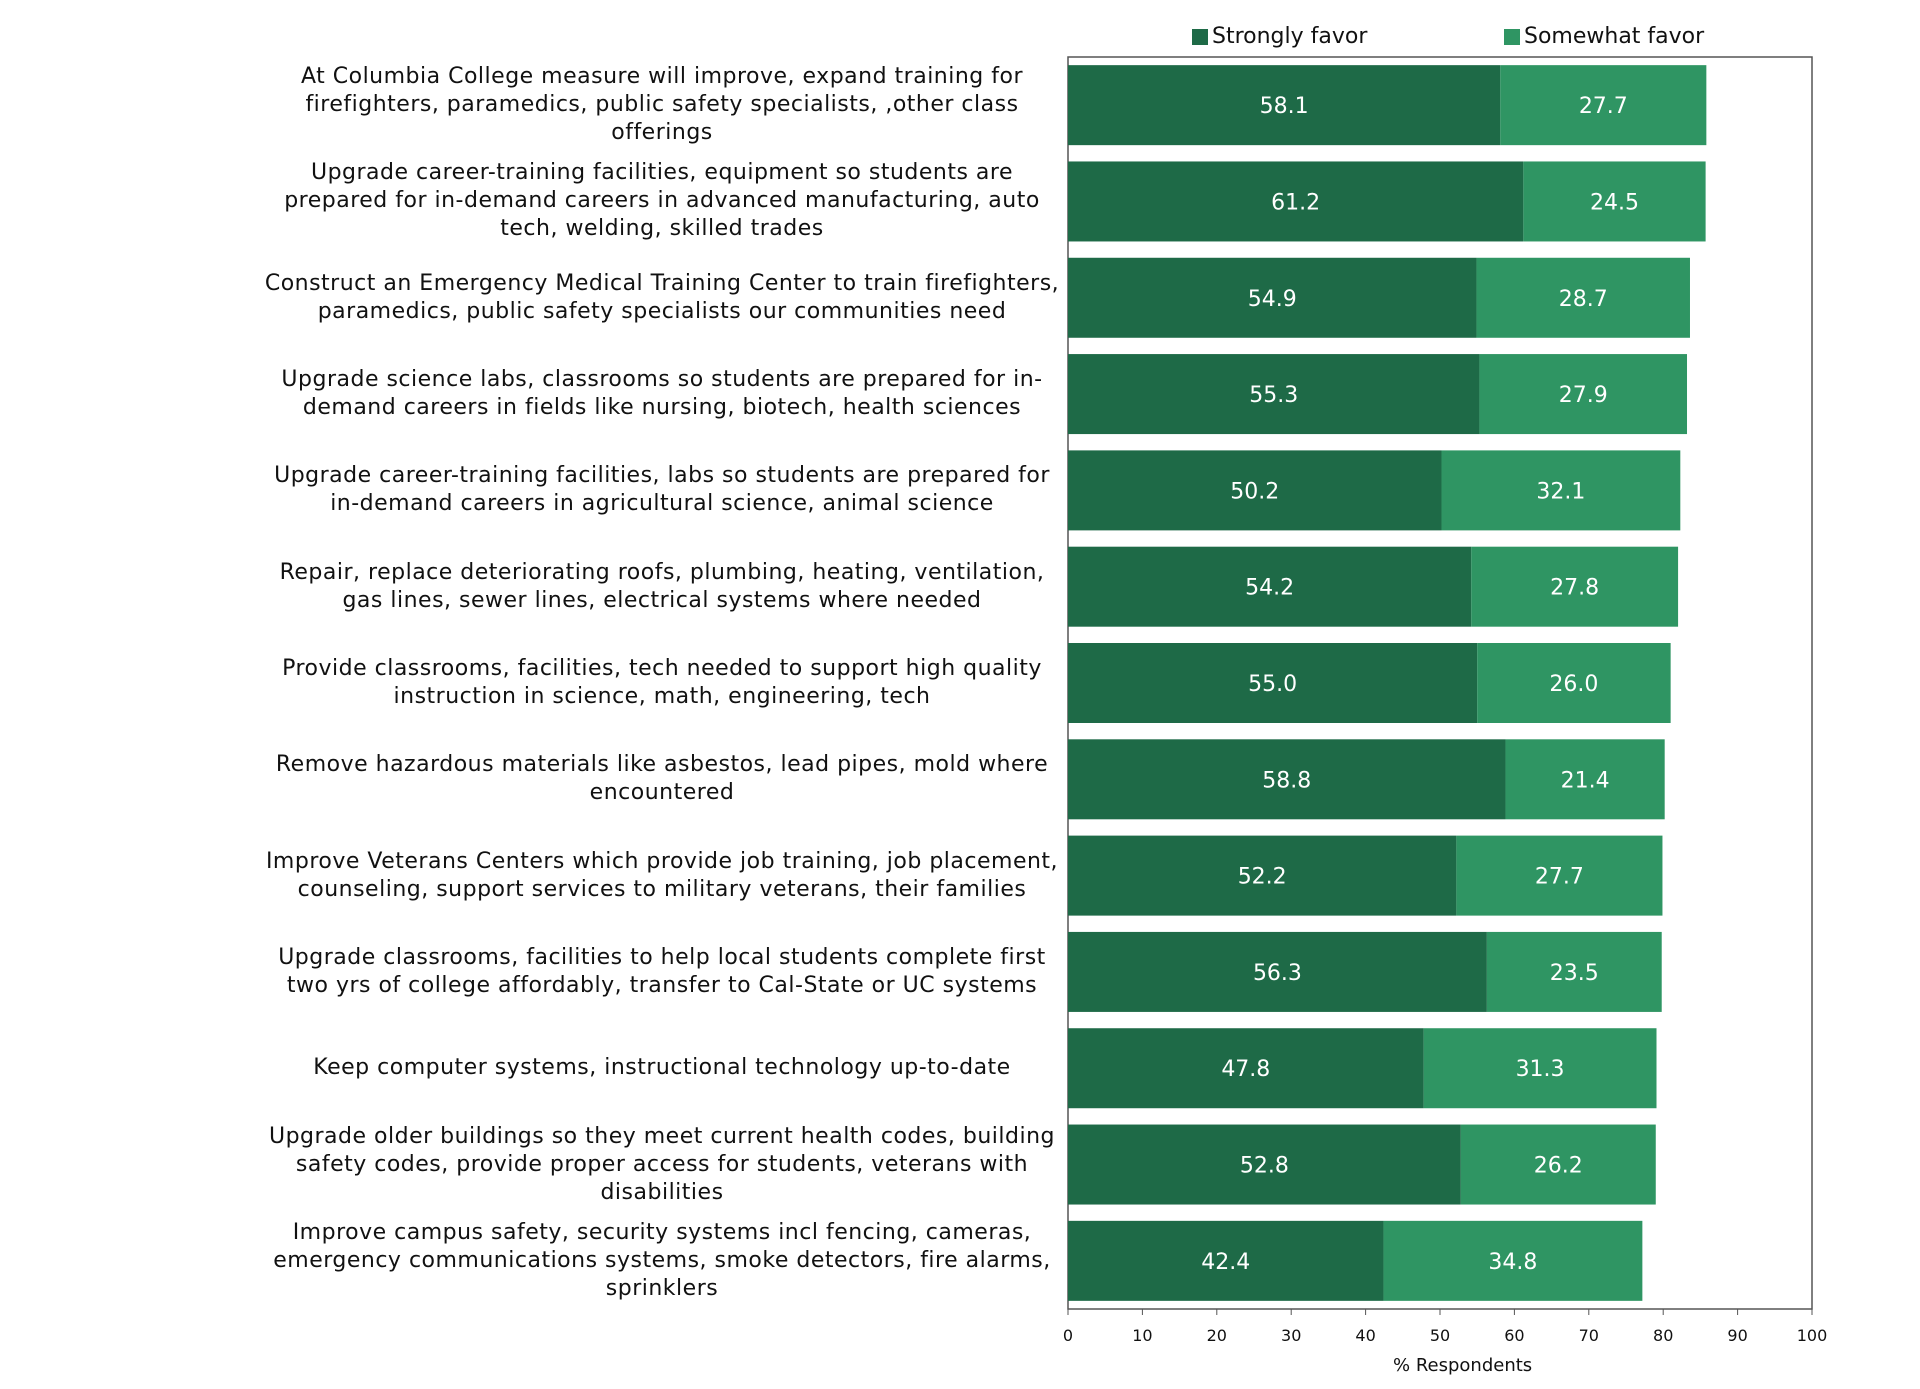 The image size is (1920, 1389). Describe the element at coordinates (1663, 1335) in the screenshot. I see `x-tick-label: 80` at that location.